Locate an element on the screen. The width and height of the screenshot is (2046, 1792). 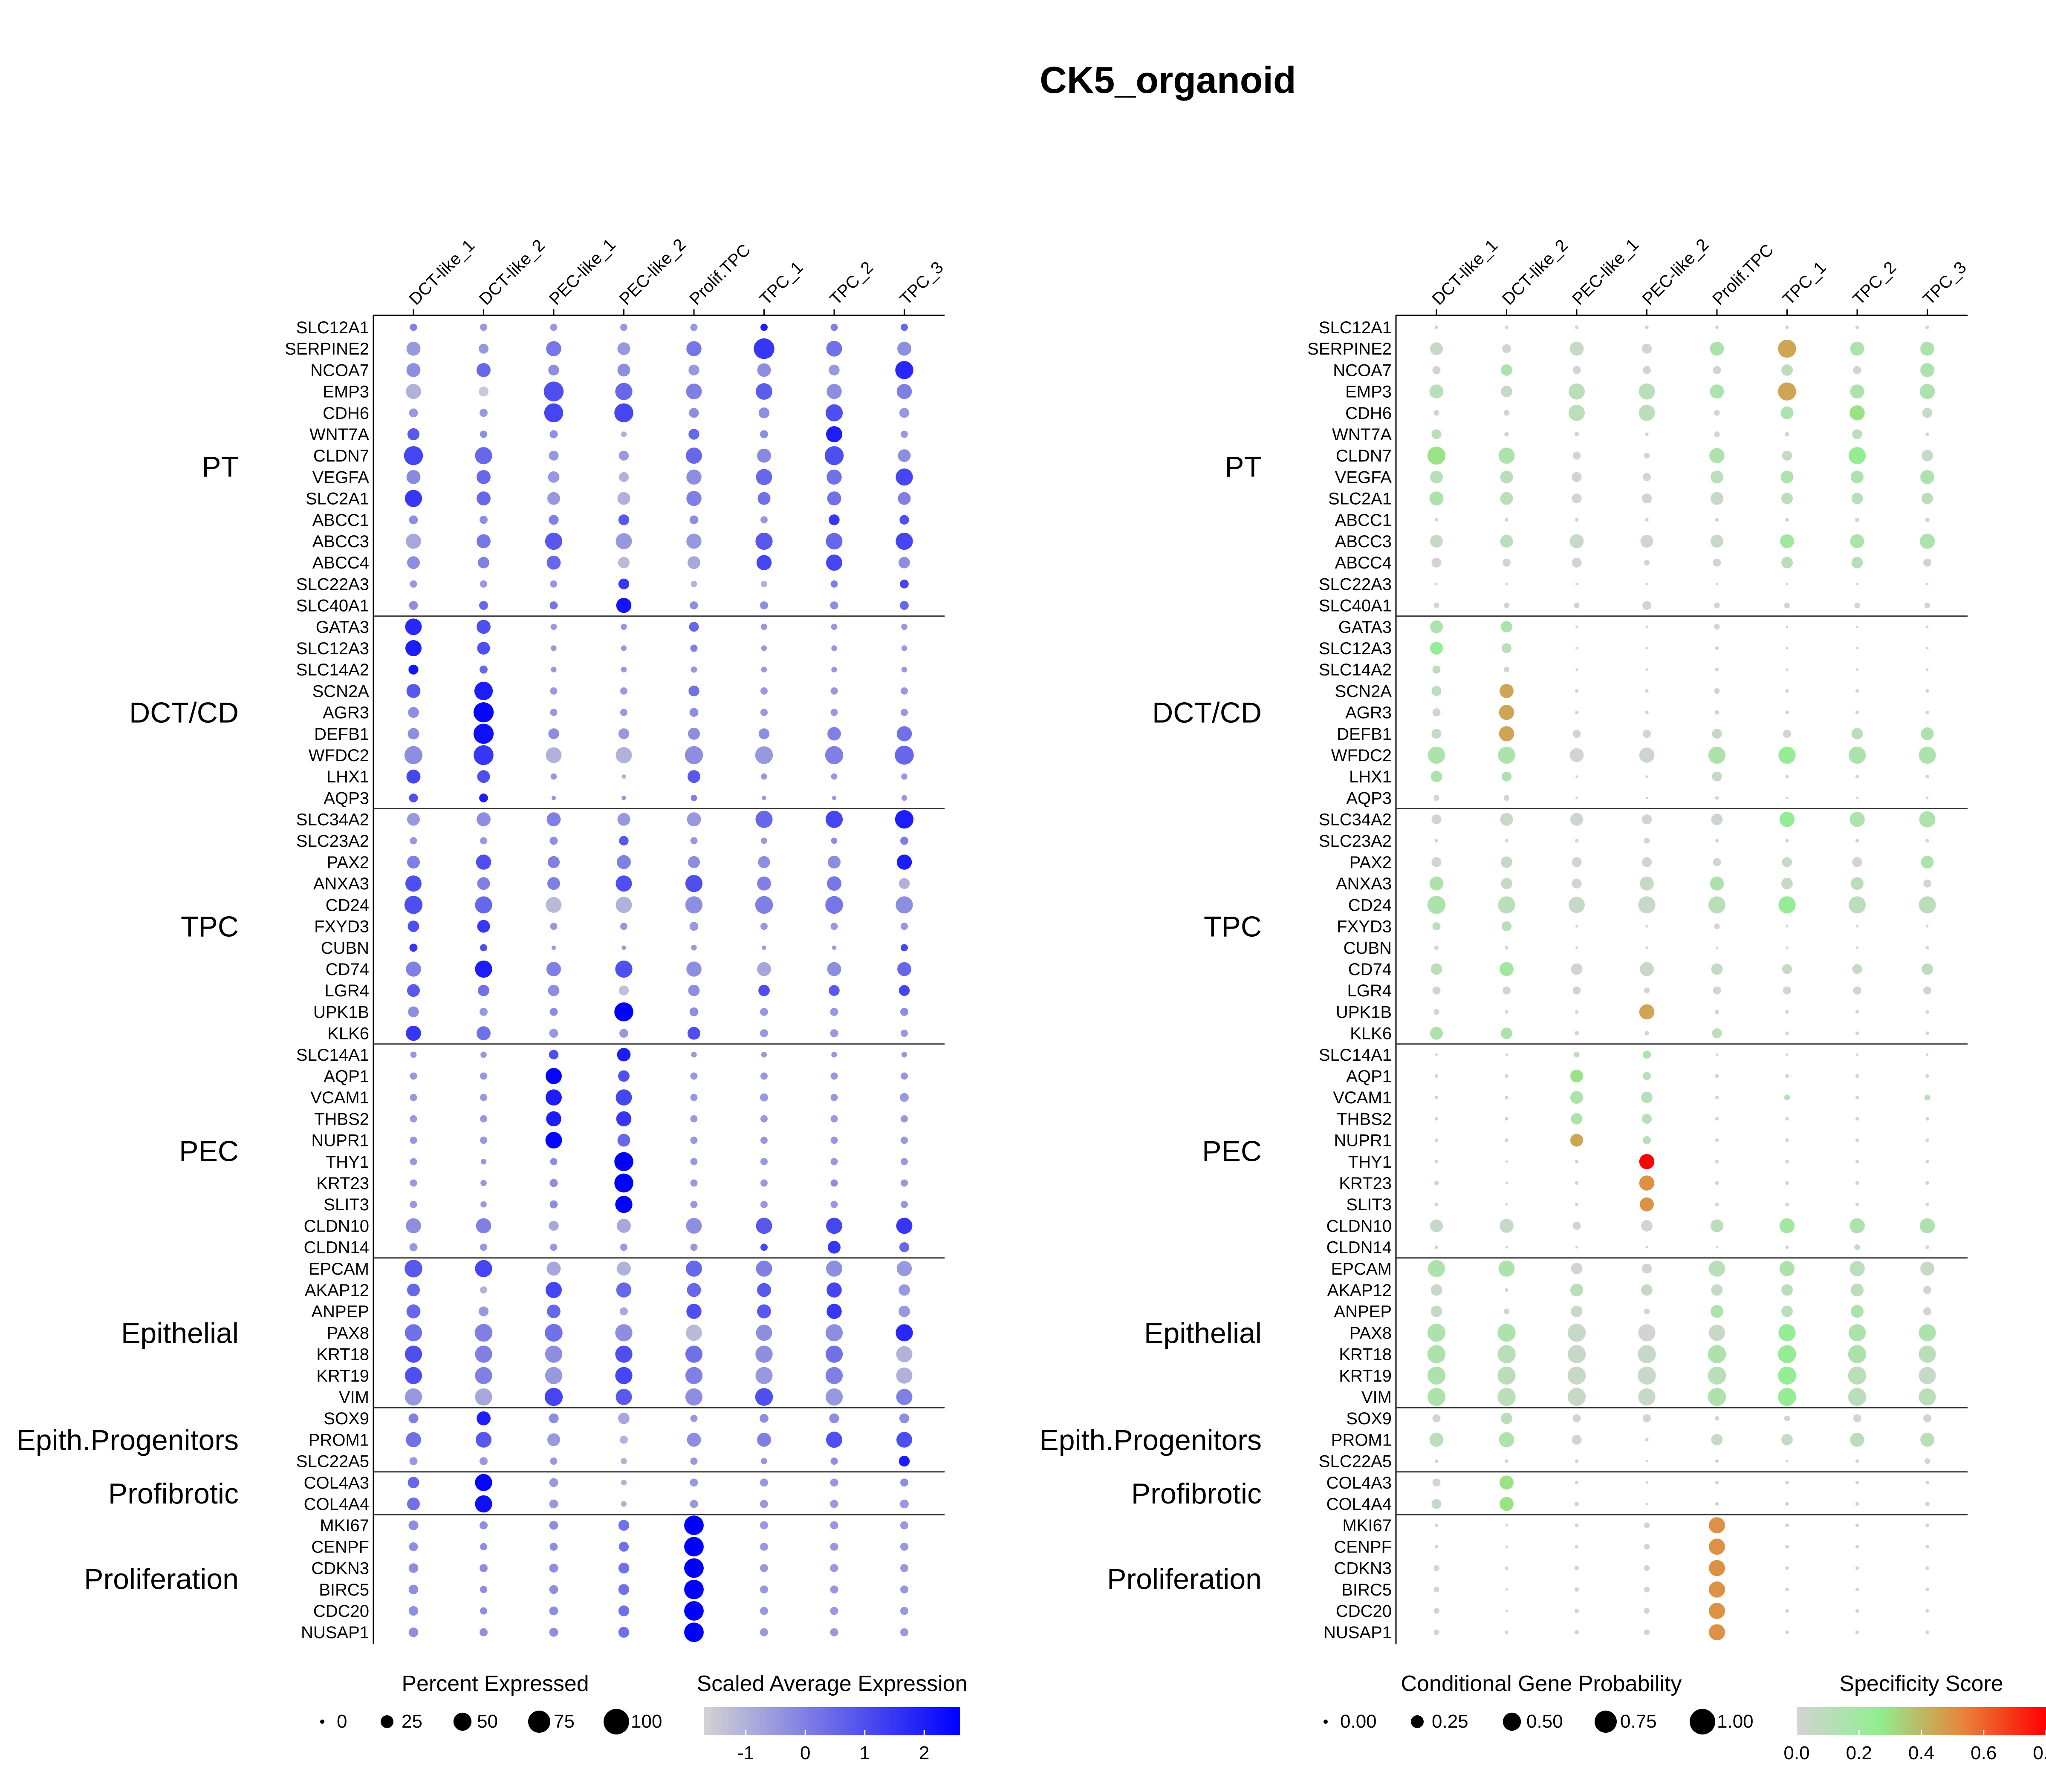
group-label: Proliferation is located at coordinates (162, 1579).